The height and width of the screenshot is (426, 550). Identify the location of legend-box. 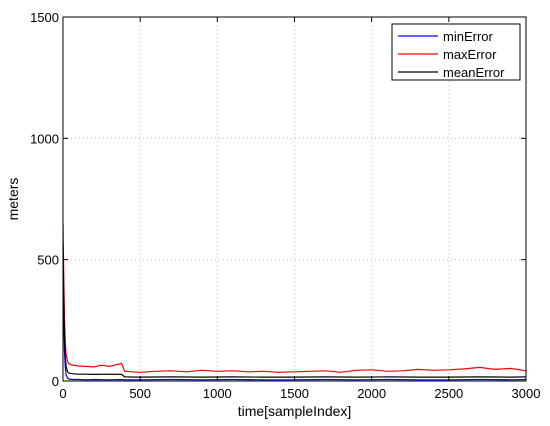
(456, 52).